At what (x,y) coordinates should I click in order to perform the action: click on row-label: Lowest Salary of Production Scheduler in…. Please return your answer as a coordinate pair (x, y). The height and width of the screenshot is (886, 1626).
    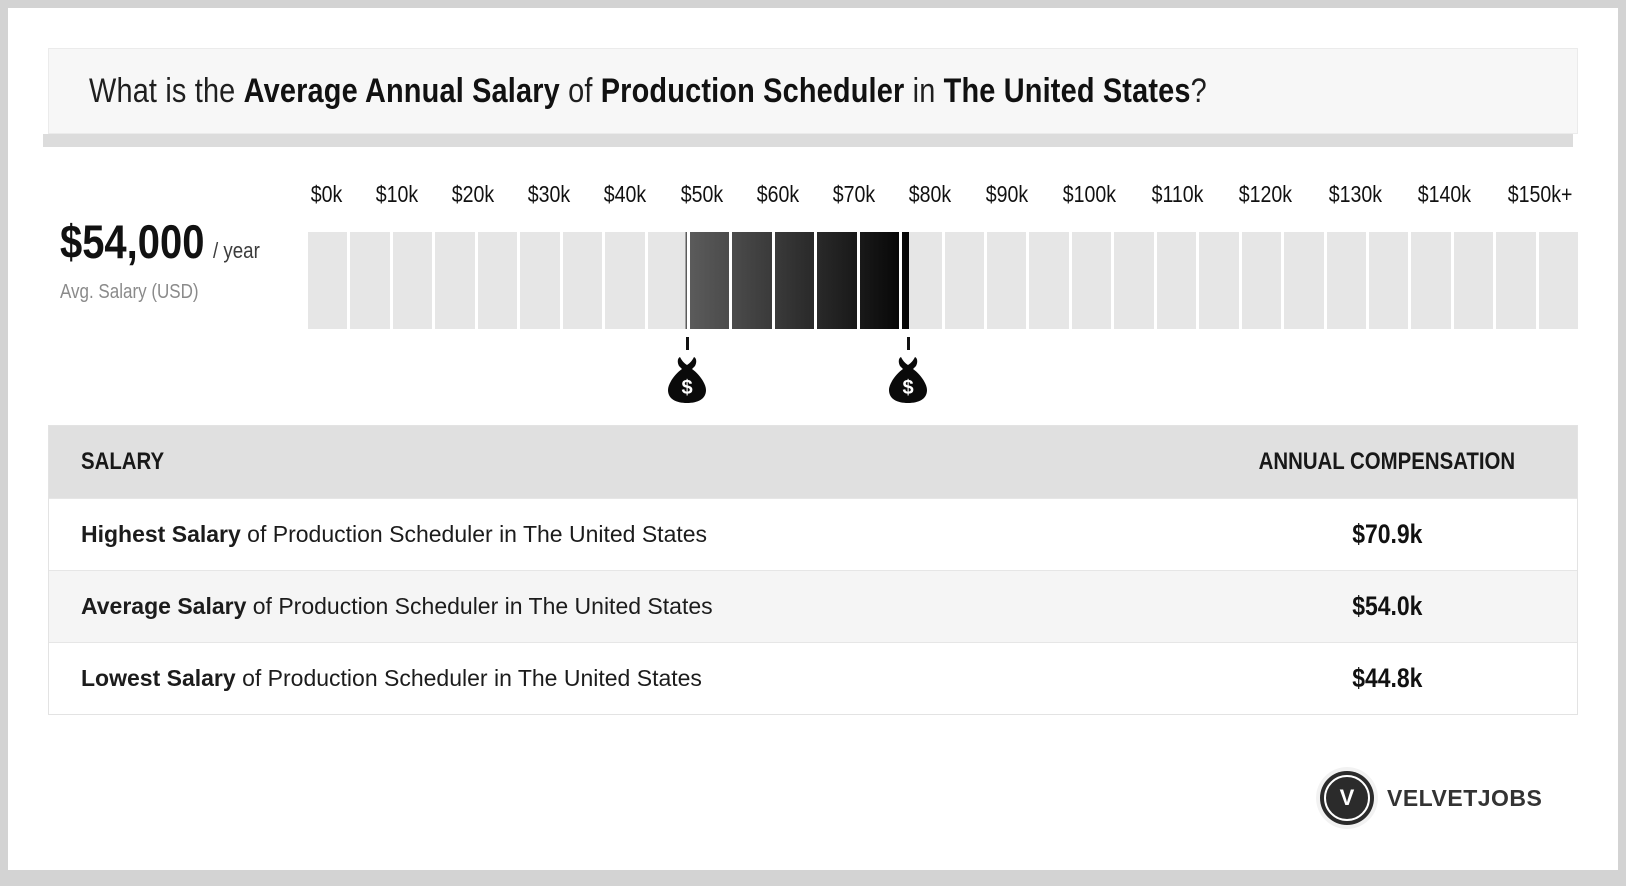
    Looking at the image, I should click on (623, 678).